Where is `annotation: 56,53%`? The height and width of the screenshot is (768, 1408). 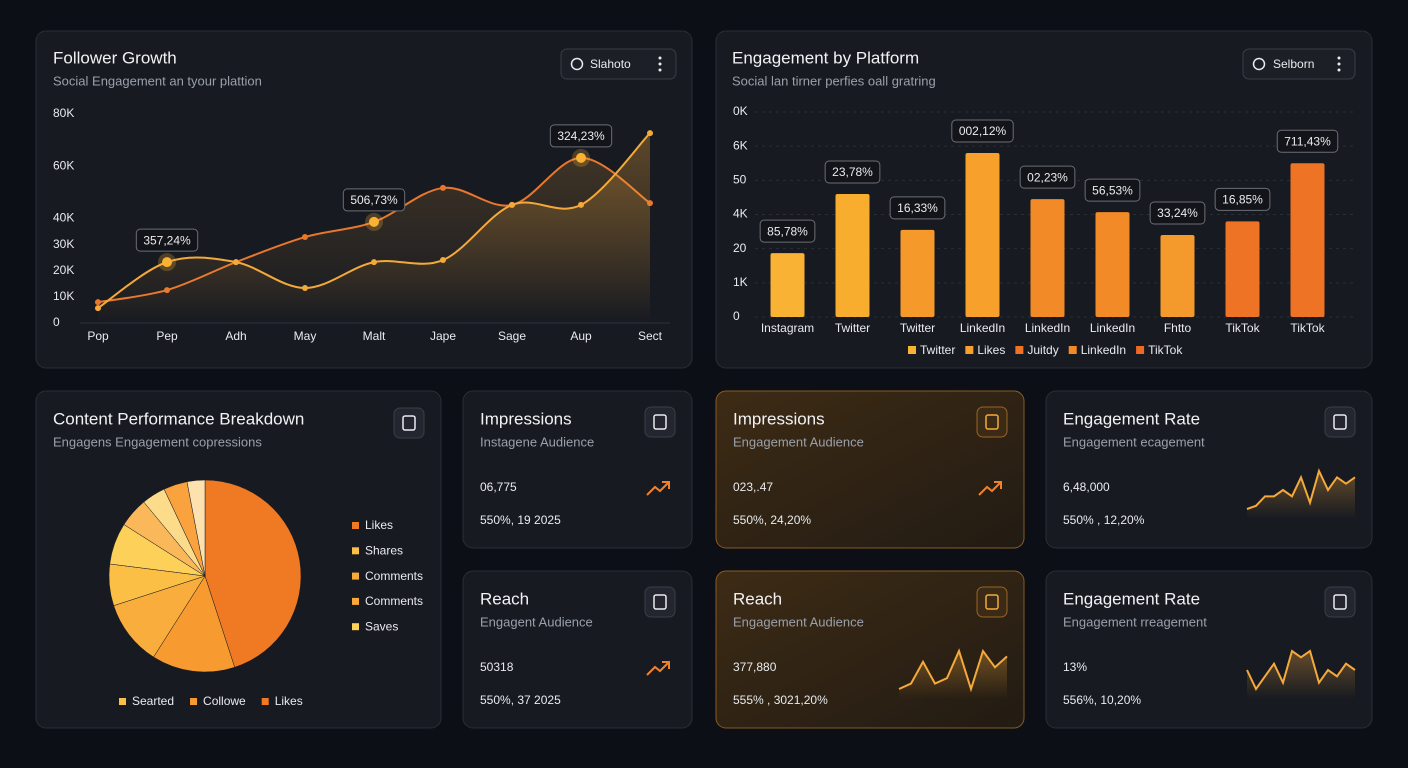 annotation: 56,53% is located at coordinates (1112, 190).